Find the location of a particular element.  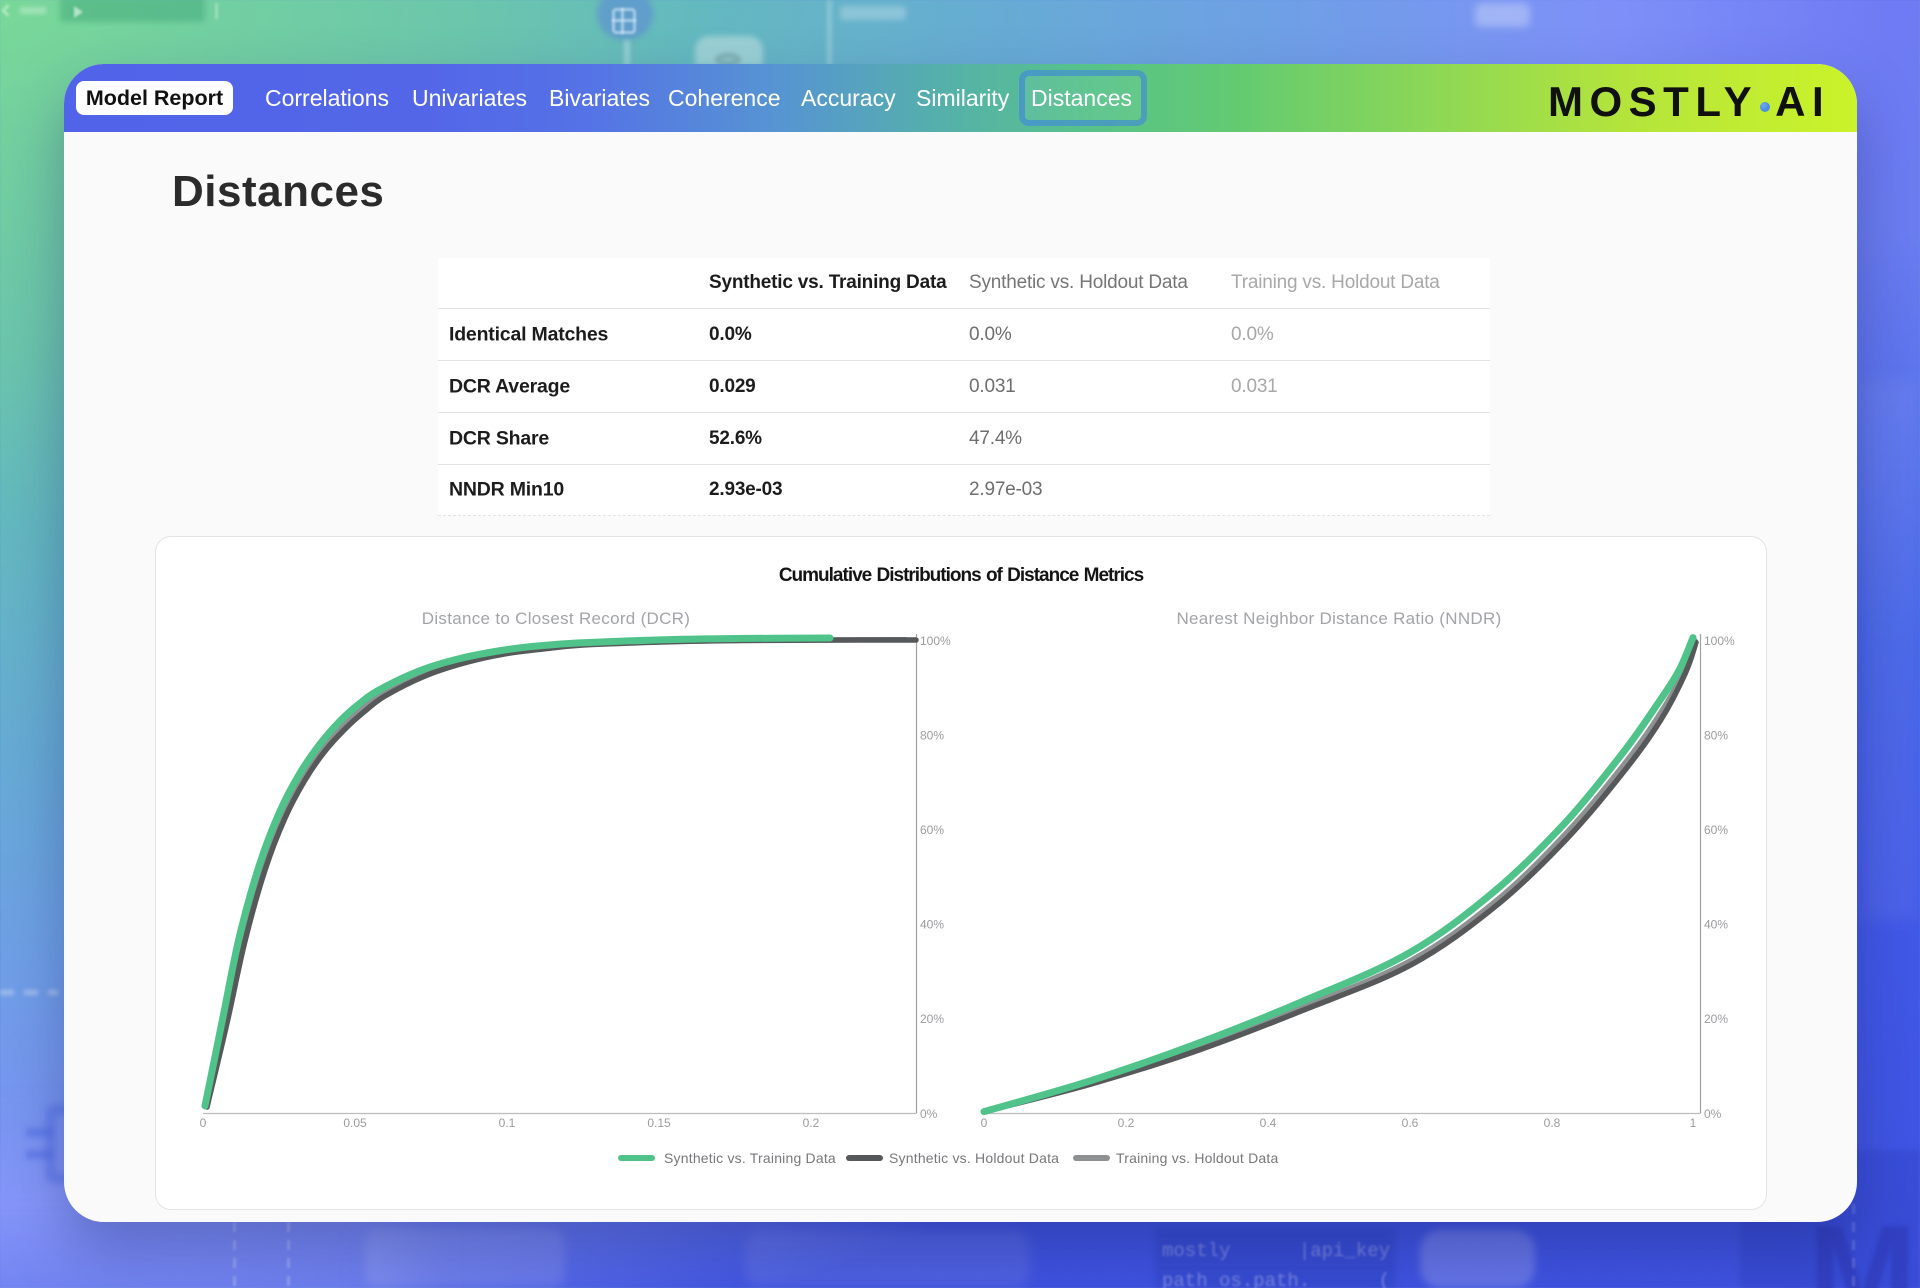

svg-text: 0.05 is located at coordinates (355, 1123).